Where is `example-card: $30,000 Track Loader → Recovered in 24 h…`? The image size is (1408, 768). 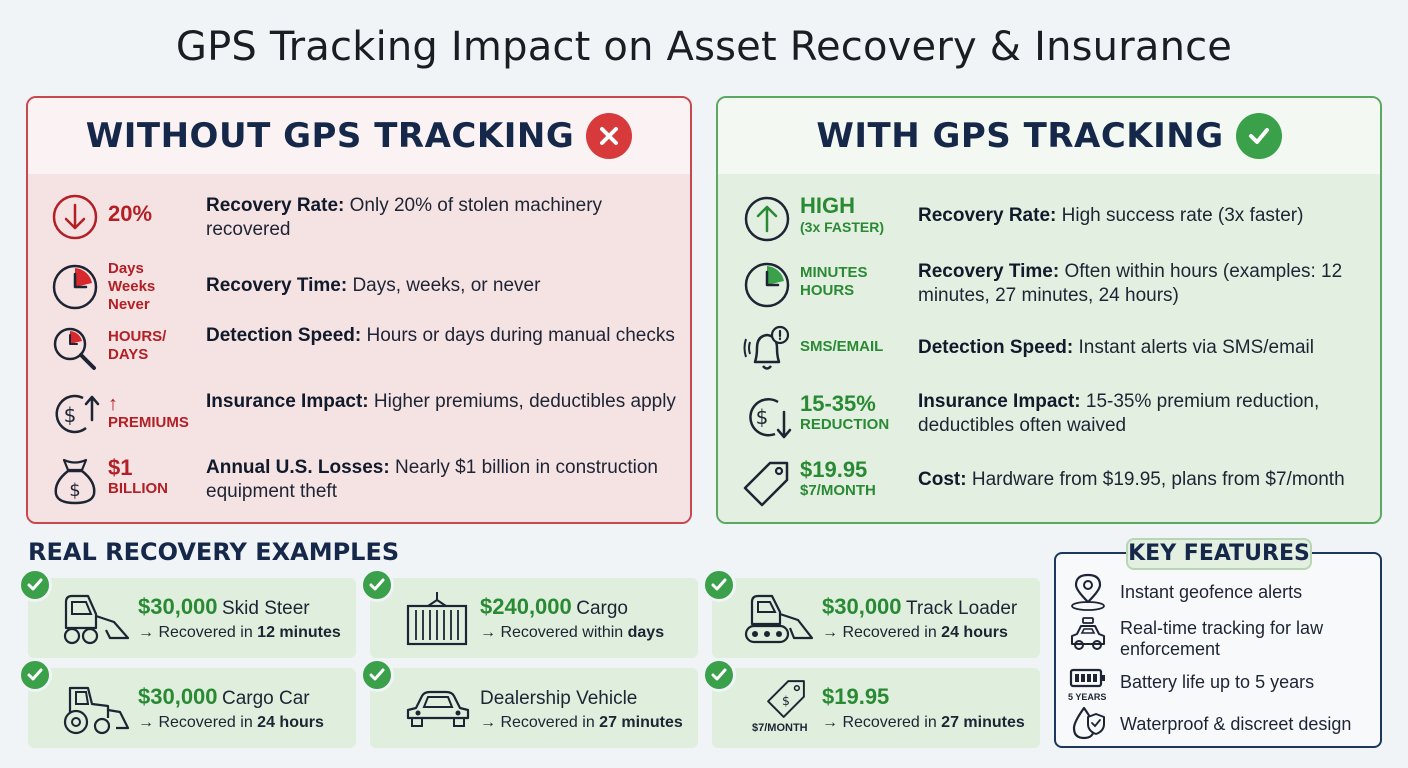 example-card: $30,000 Track Loader → Recovered in 24 h… is located at coordinates (871, 613).